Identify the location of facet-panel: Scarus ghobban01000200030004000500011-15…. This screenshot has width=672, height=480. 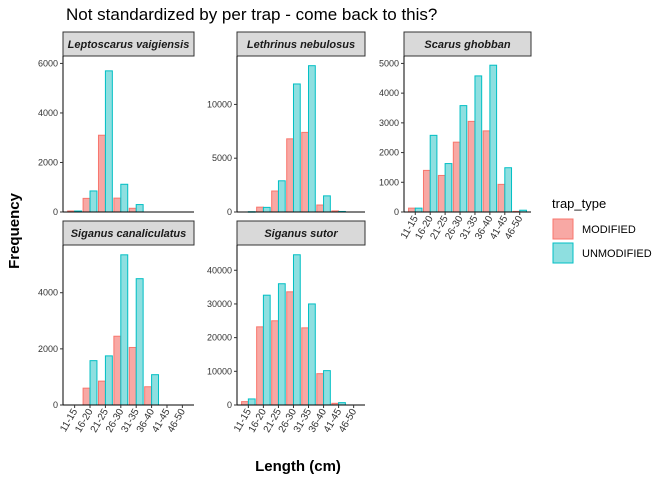
(455, 136).